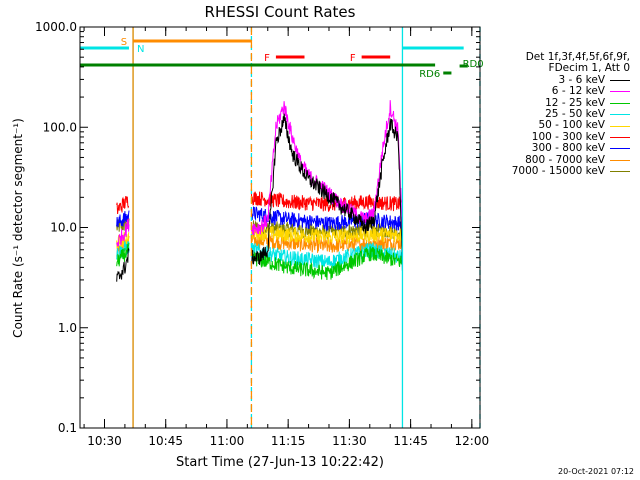  Describe the element at coordinates (63, 228) in the screenshot. I see `y-tick-label: 10.0` at that location.